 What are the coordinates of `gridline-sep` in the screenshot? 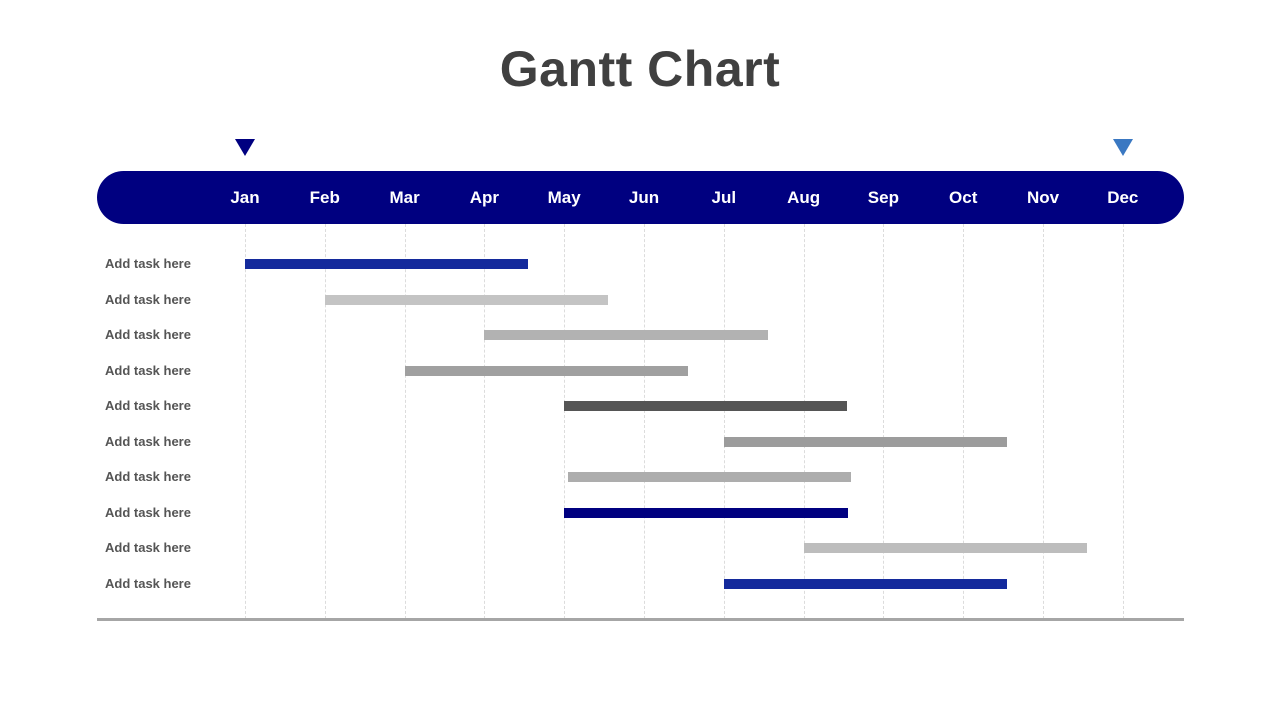 It's located at (883, 421).